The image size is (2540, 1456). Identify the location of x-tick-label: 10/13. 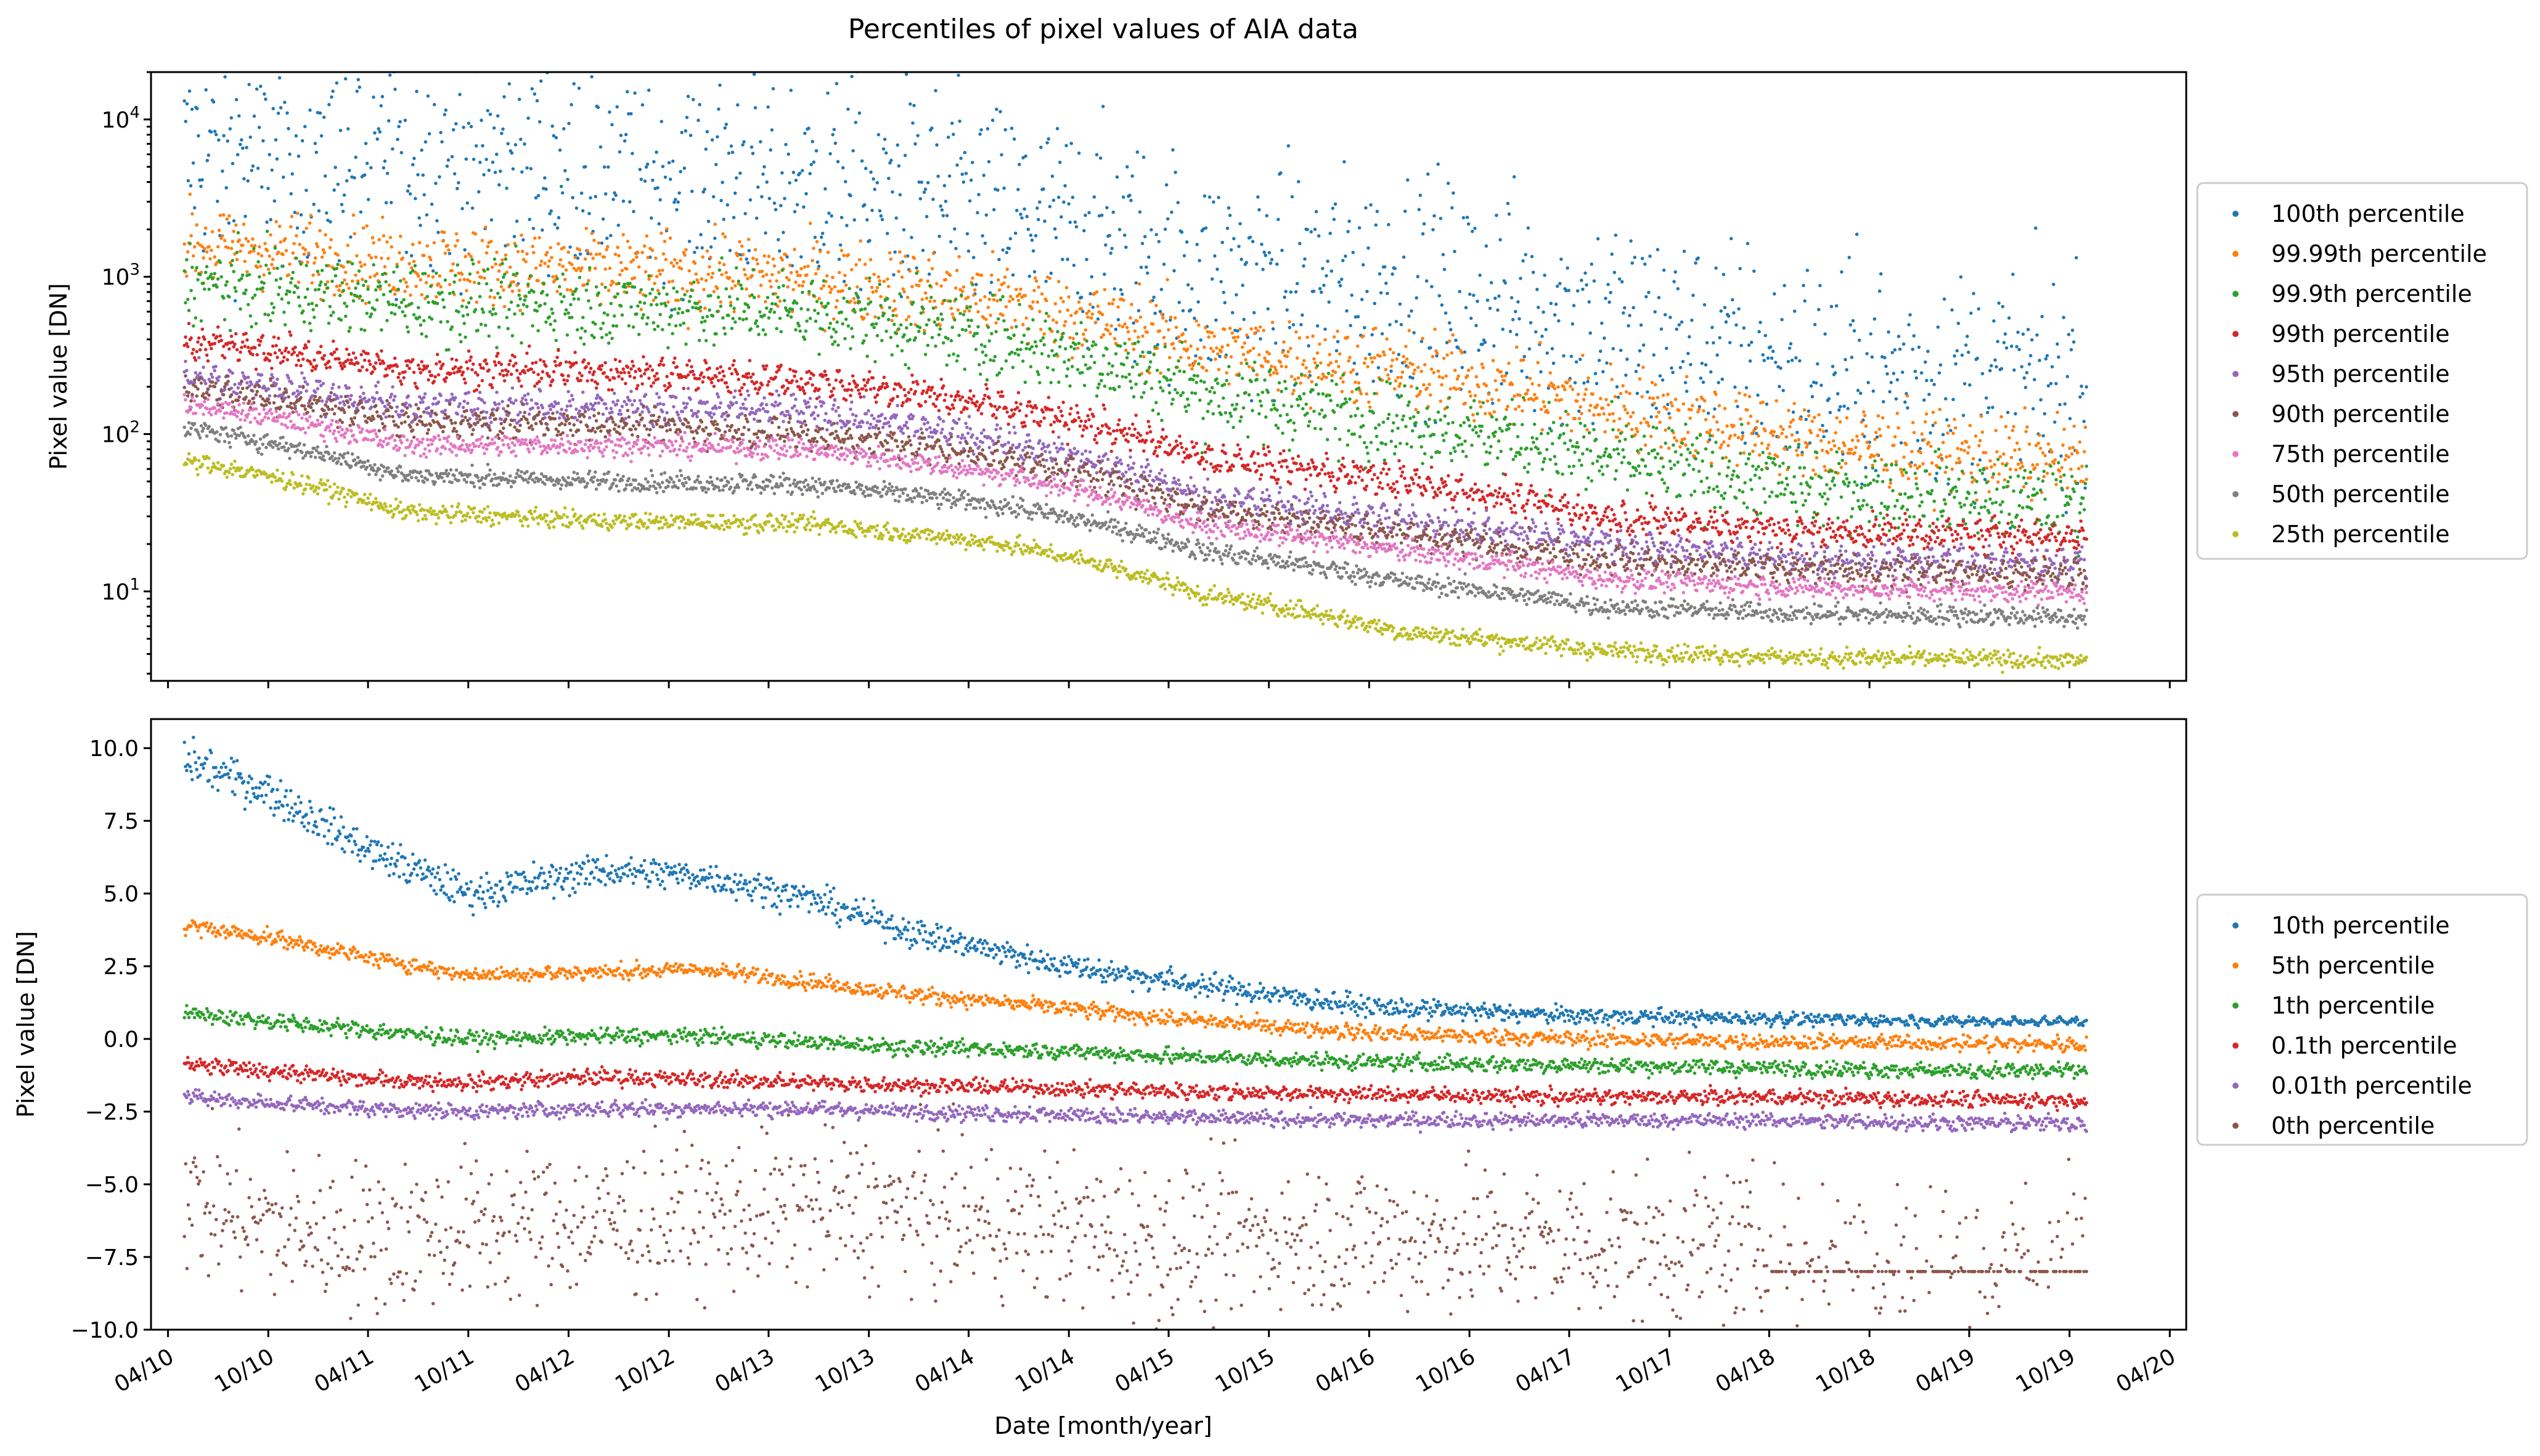
(845, 1370).